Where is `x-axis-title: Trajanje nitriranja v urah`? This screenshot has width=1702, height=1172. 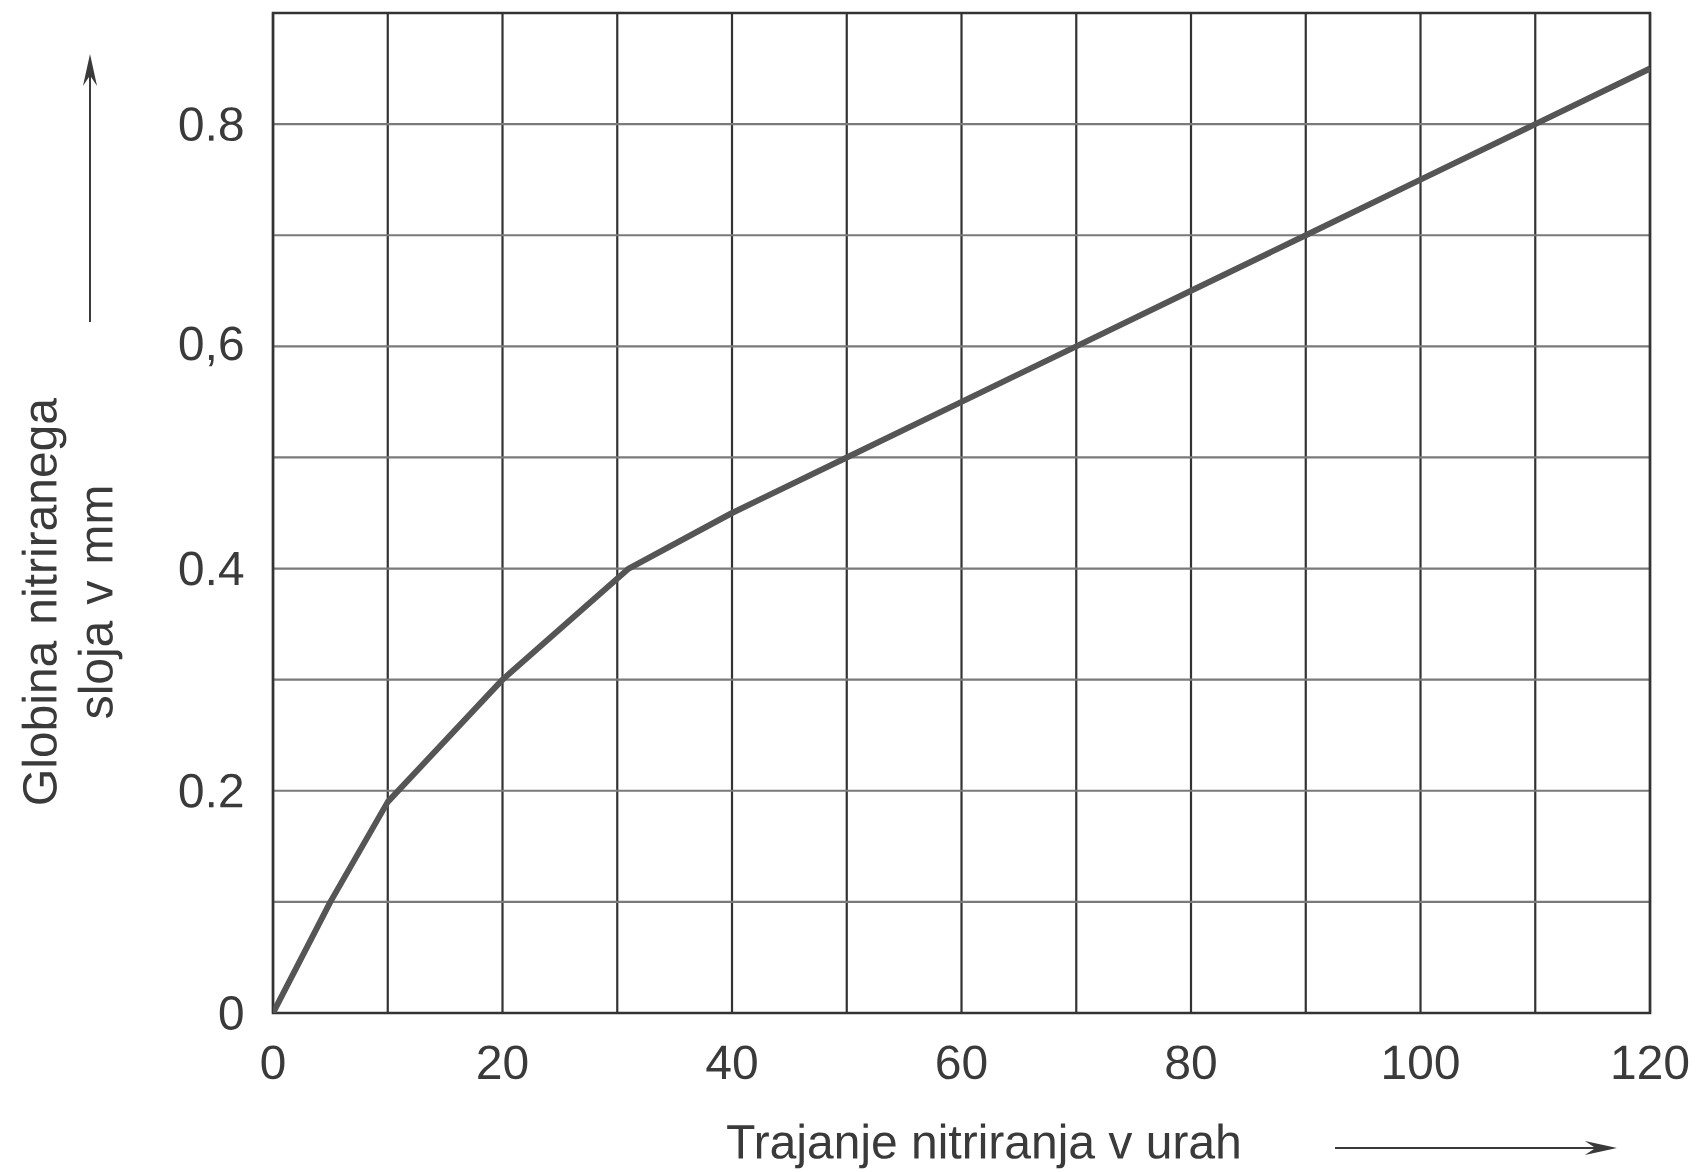 x-axis-title: Trajanje nitriranja v urah is located at coordinates (983, 1146).